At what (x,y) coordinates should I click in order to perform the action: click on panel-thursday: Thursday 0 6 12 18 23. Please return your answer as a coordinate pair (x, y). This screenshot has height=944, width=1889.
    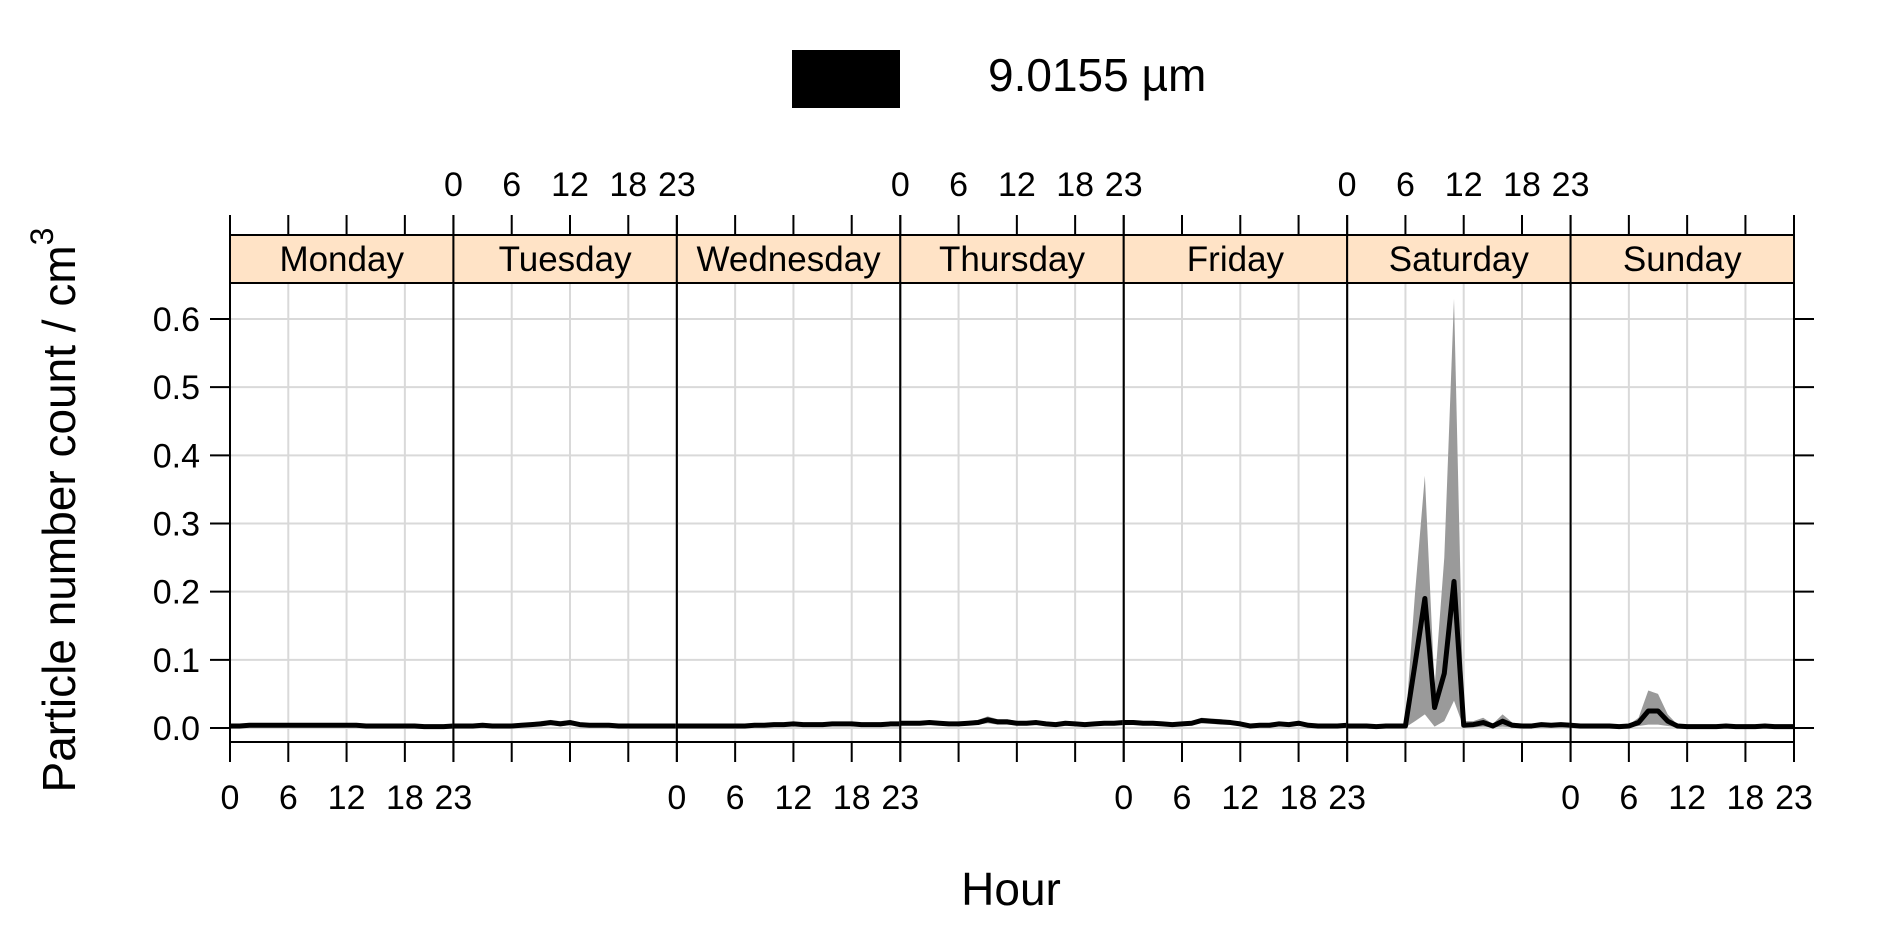
    Looking at the image, I should click on (1017, 464).